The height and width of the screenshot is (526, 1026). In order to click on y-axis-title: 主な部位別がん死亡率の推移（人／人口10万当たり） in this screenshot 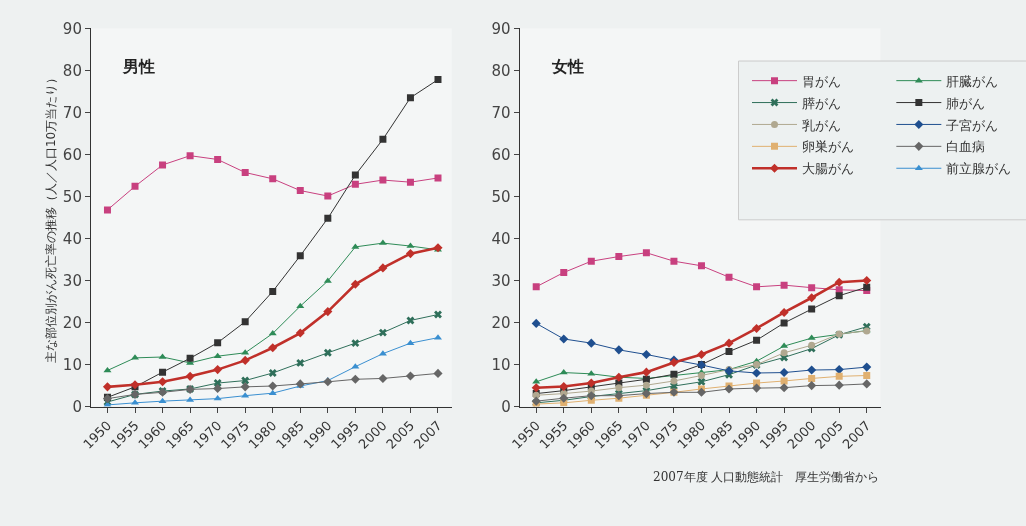, I will do `click(51, 217)`.